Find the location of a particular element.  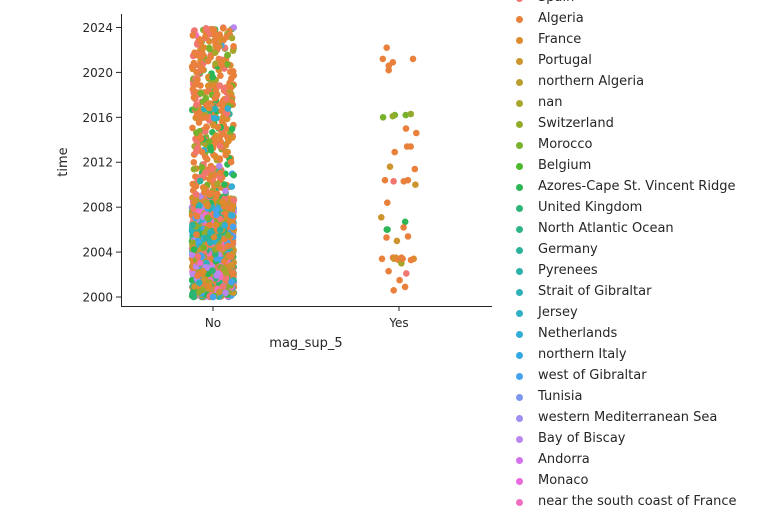

y-axis-ticks: 2000 2004 2008 2012 2016 2020 2024 is located at coordinates (101, 163).